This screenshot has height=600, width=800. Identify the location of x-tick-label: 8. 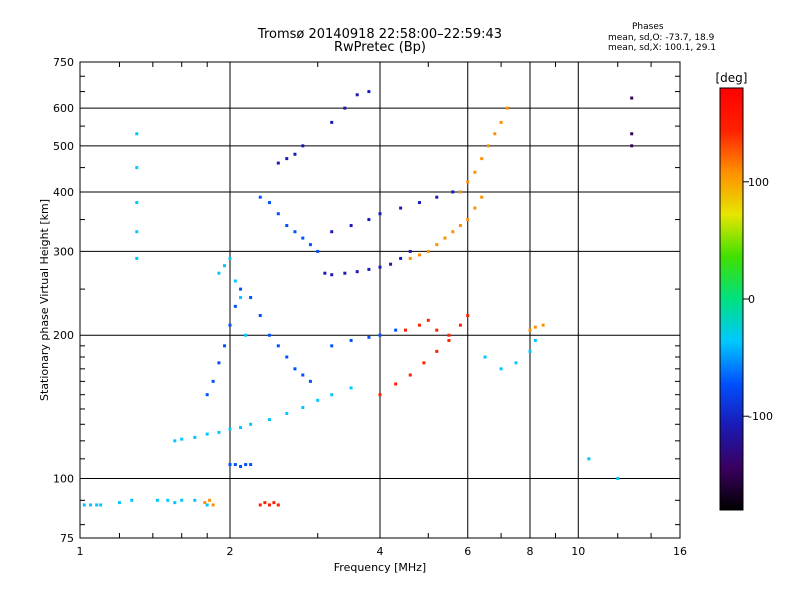
(530, 551).